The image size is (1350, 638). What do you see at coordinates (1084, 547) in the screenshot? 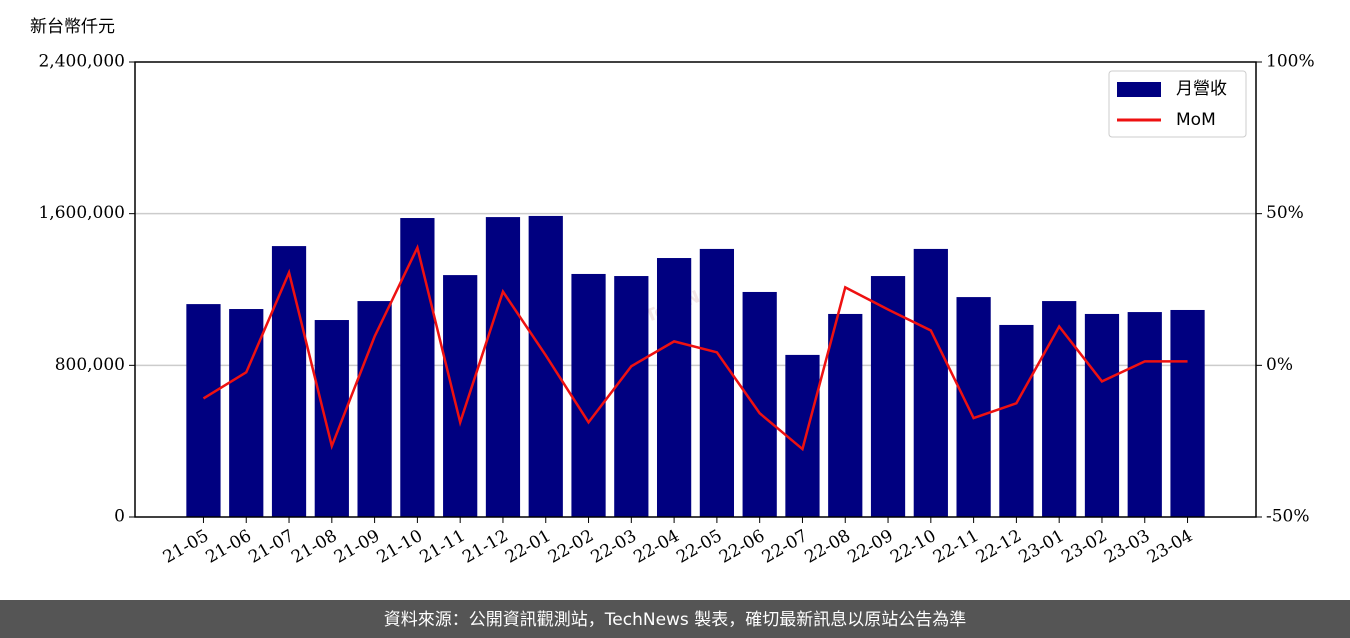
I see `x-tick-label: 23-02` at bounding box center [1084, 547].